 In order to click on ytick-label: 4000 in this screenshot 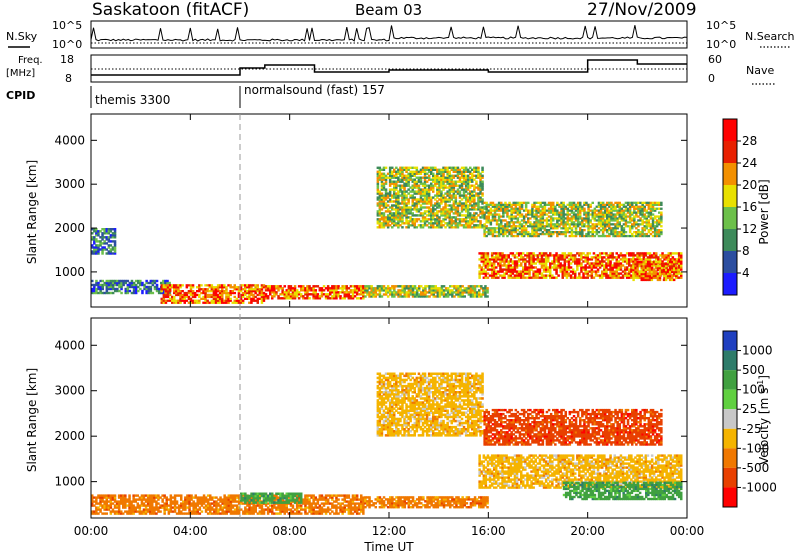, I will do `click(69, 140)`.